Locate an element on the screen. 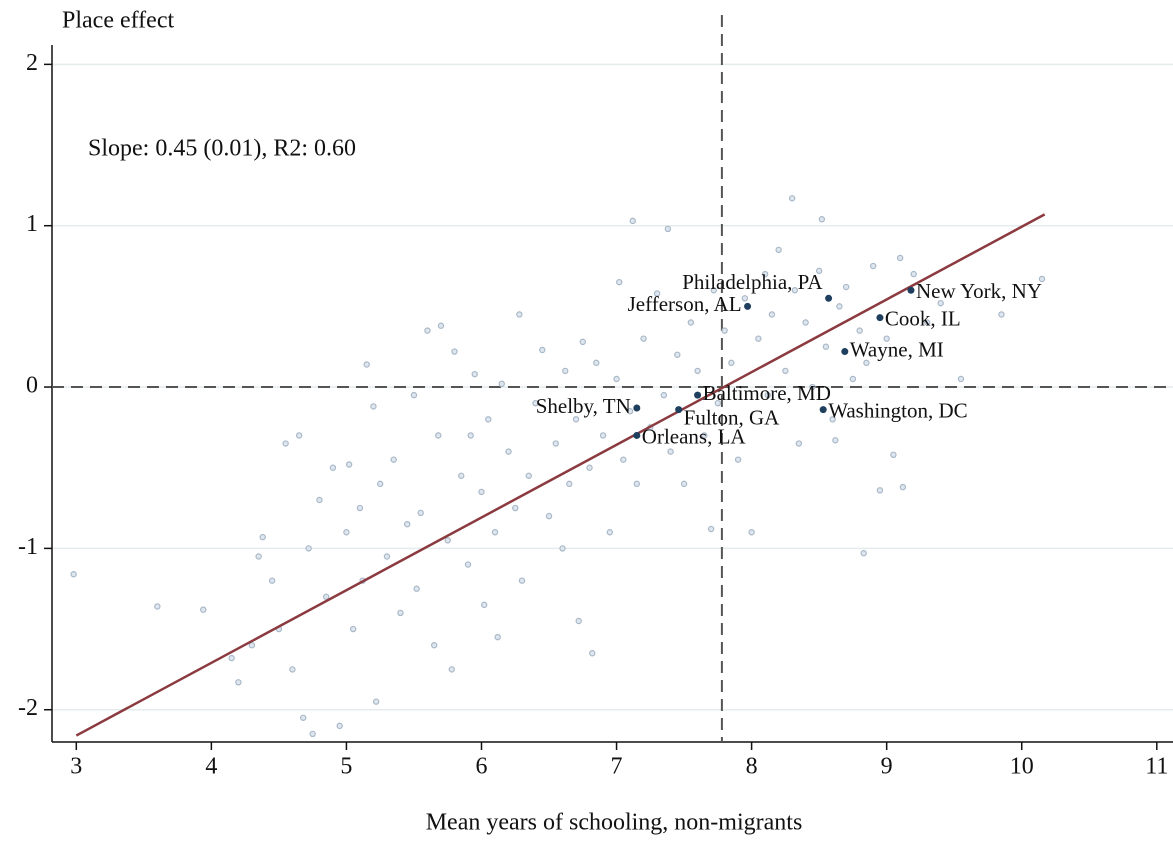 This screenshot has width=1173, height=842. x-tick-label: 11 is located at coordinates (1156, 767).